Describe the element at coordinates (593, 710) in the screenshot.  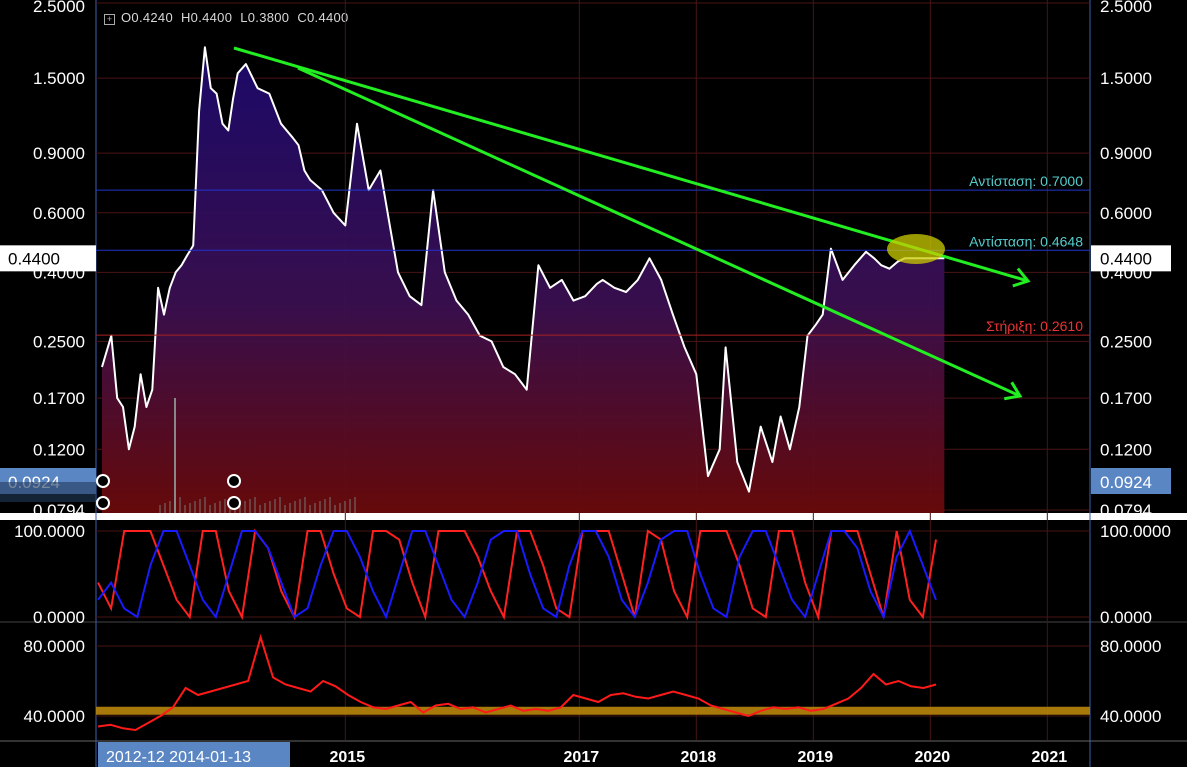
I see `rsi-reference-band` at that location.